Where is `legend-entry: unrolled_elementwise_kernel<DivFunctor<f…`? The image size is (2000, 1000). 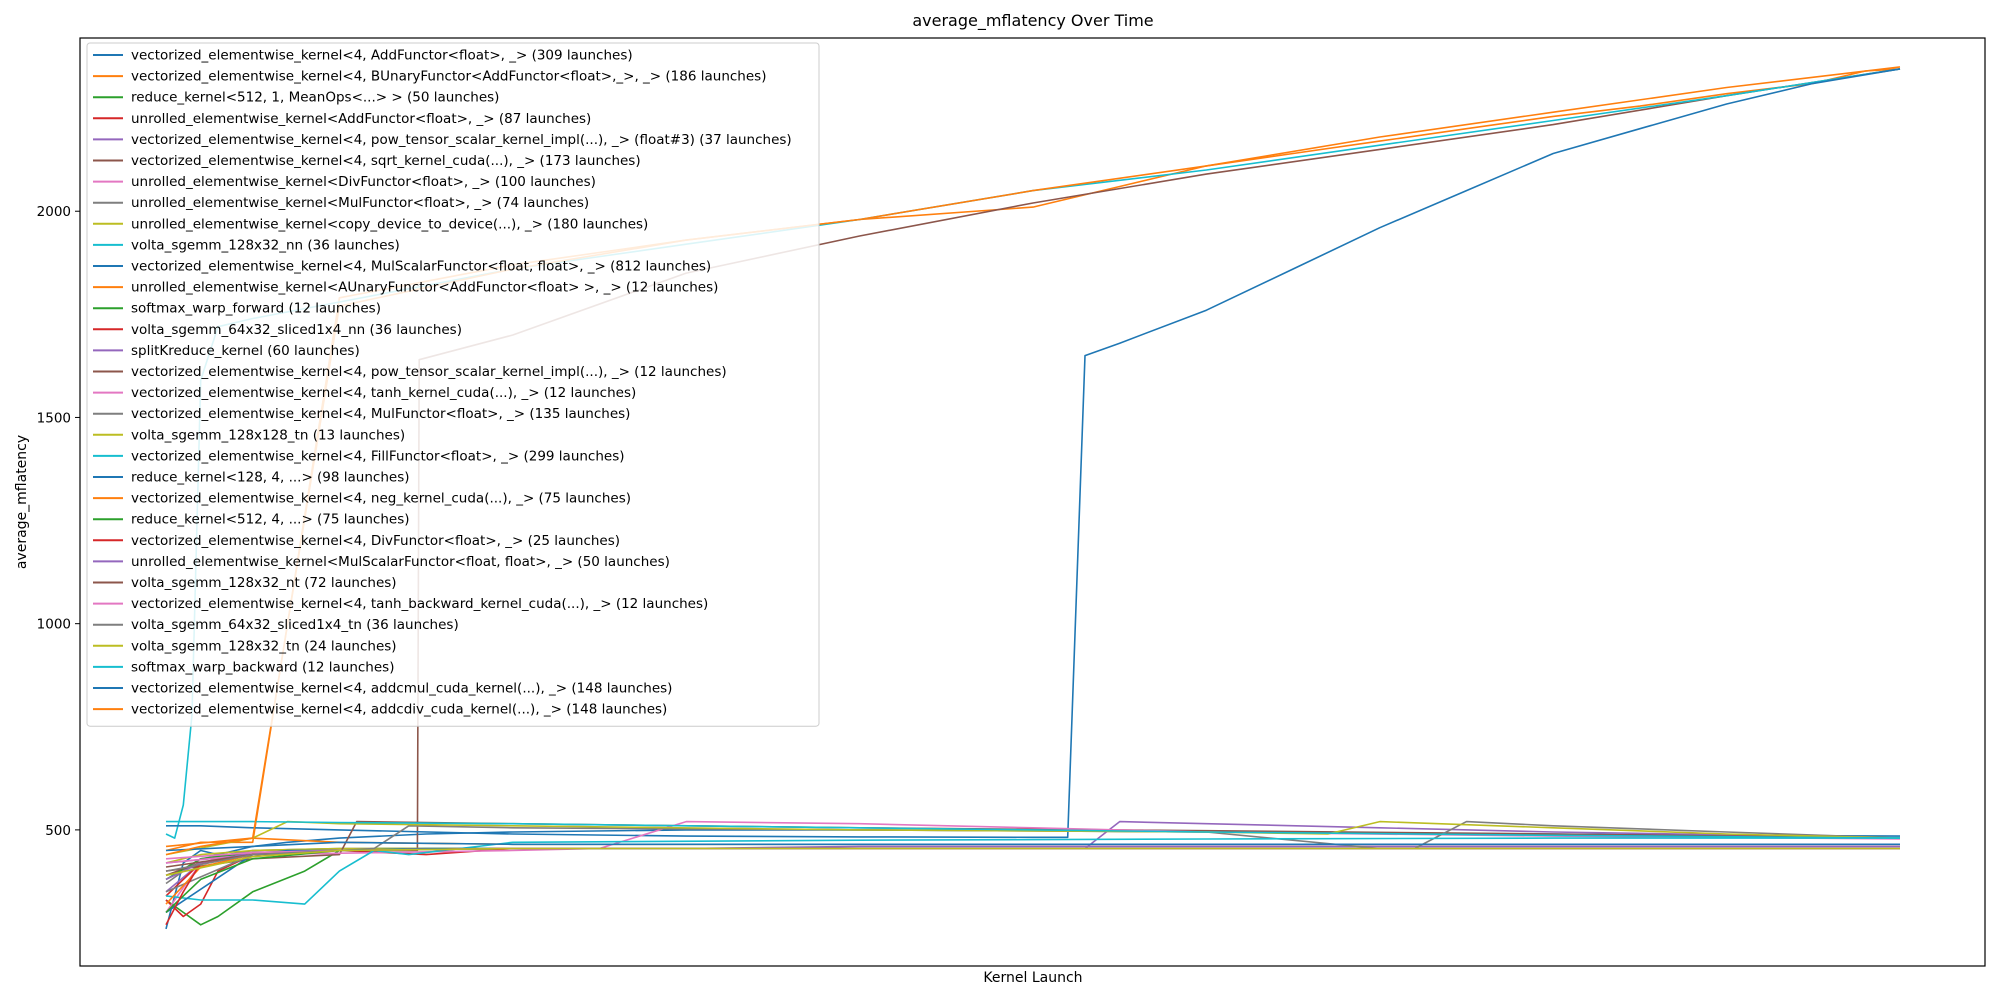 legend-entry: unrolled_elementwise_kernel<DivFunctor<f… is located at coordinates (363, 182).